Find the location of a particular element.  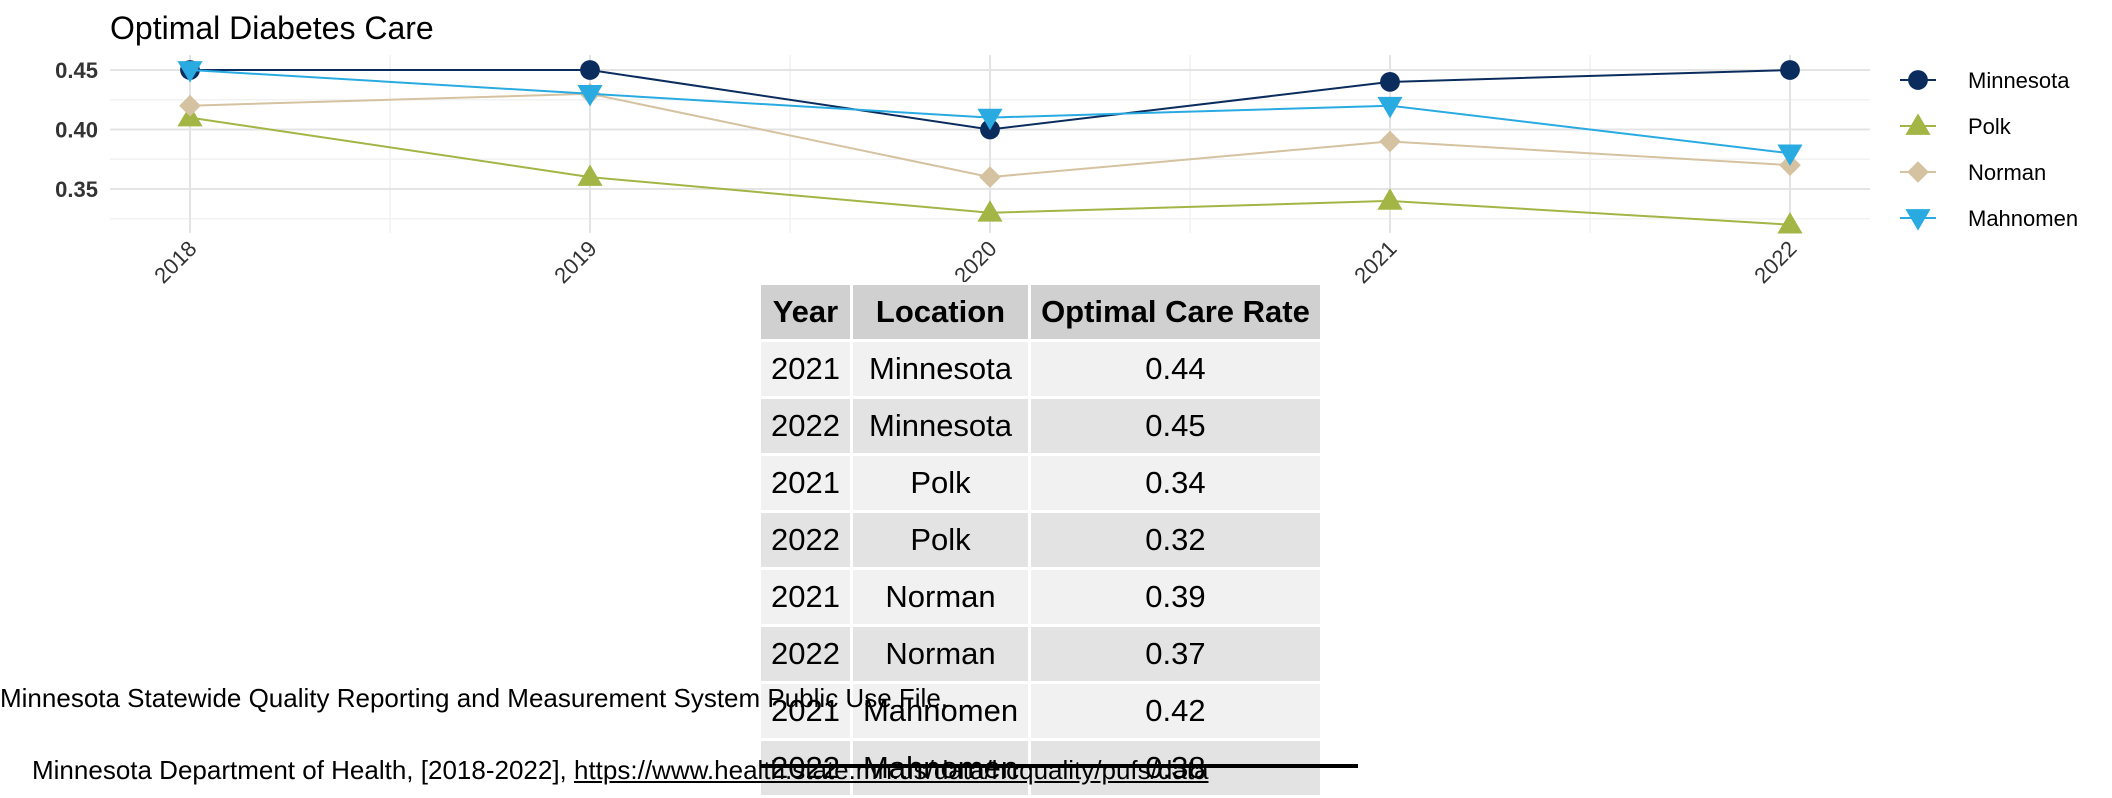

x-tick-label: 2019 is located at coordinates (575, 262).